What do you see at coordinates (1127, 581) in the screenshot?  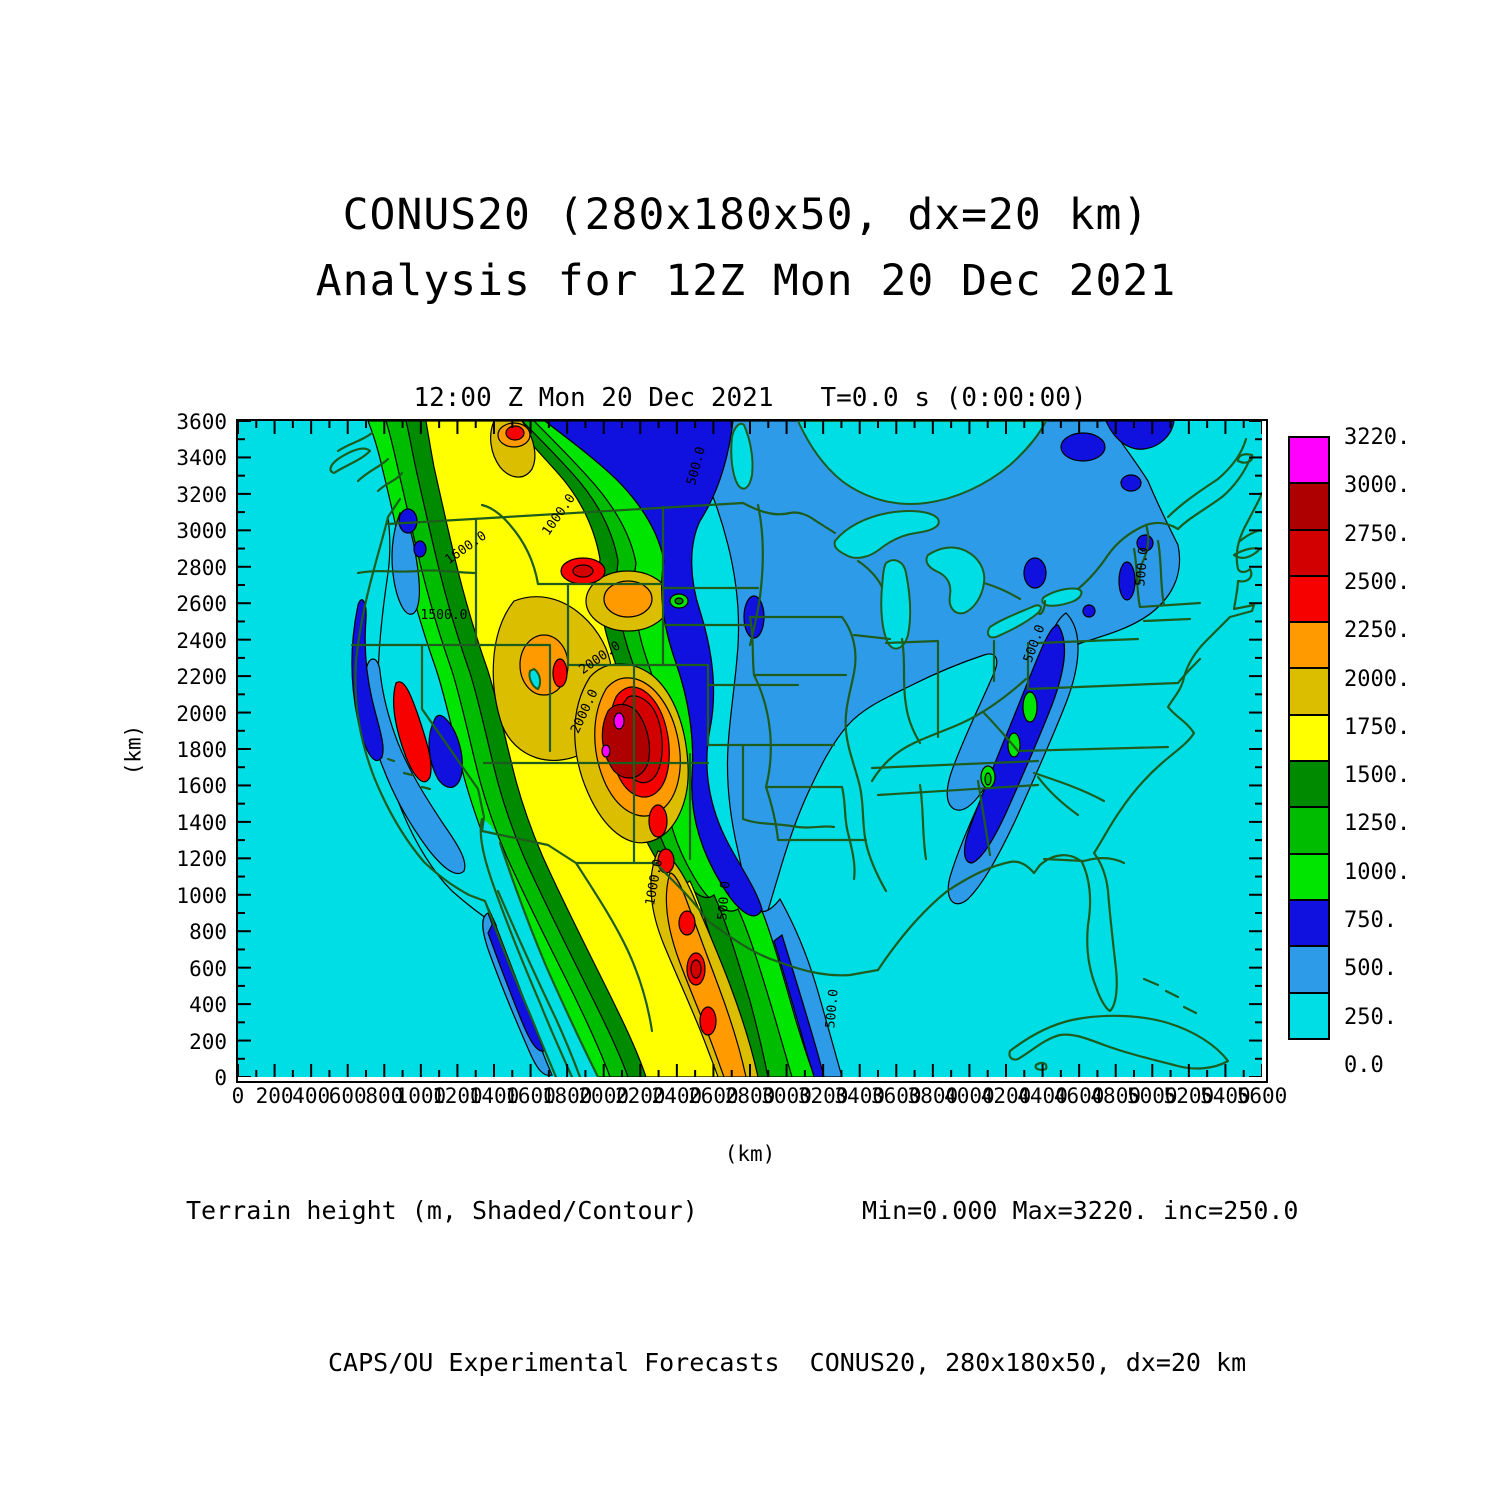 I see `terrain-region-500-750-greenmtns` at bounding box center [1127, 581].